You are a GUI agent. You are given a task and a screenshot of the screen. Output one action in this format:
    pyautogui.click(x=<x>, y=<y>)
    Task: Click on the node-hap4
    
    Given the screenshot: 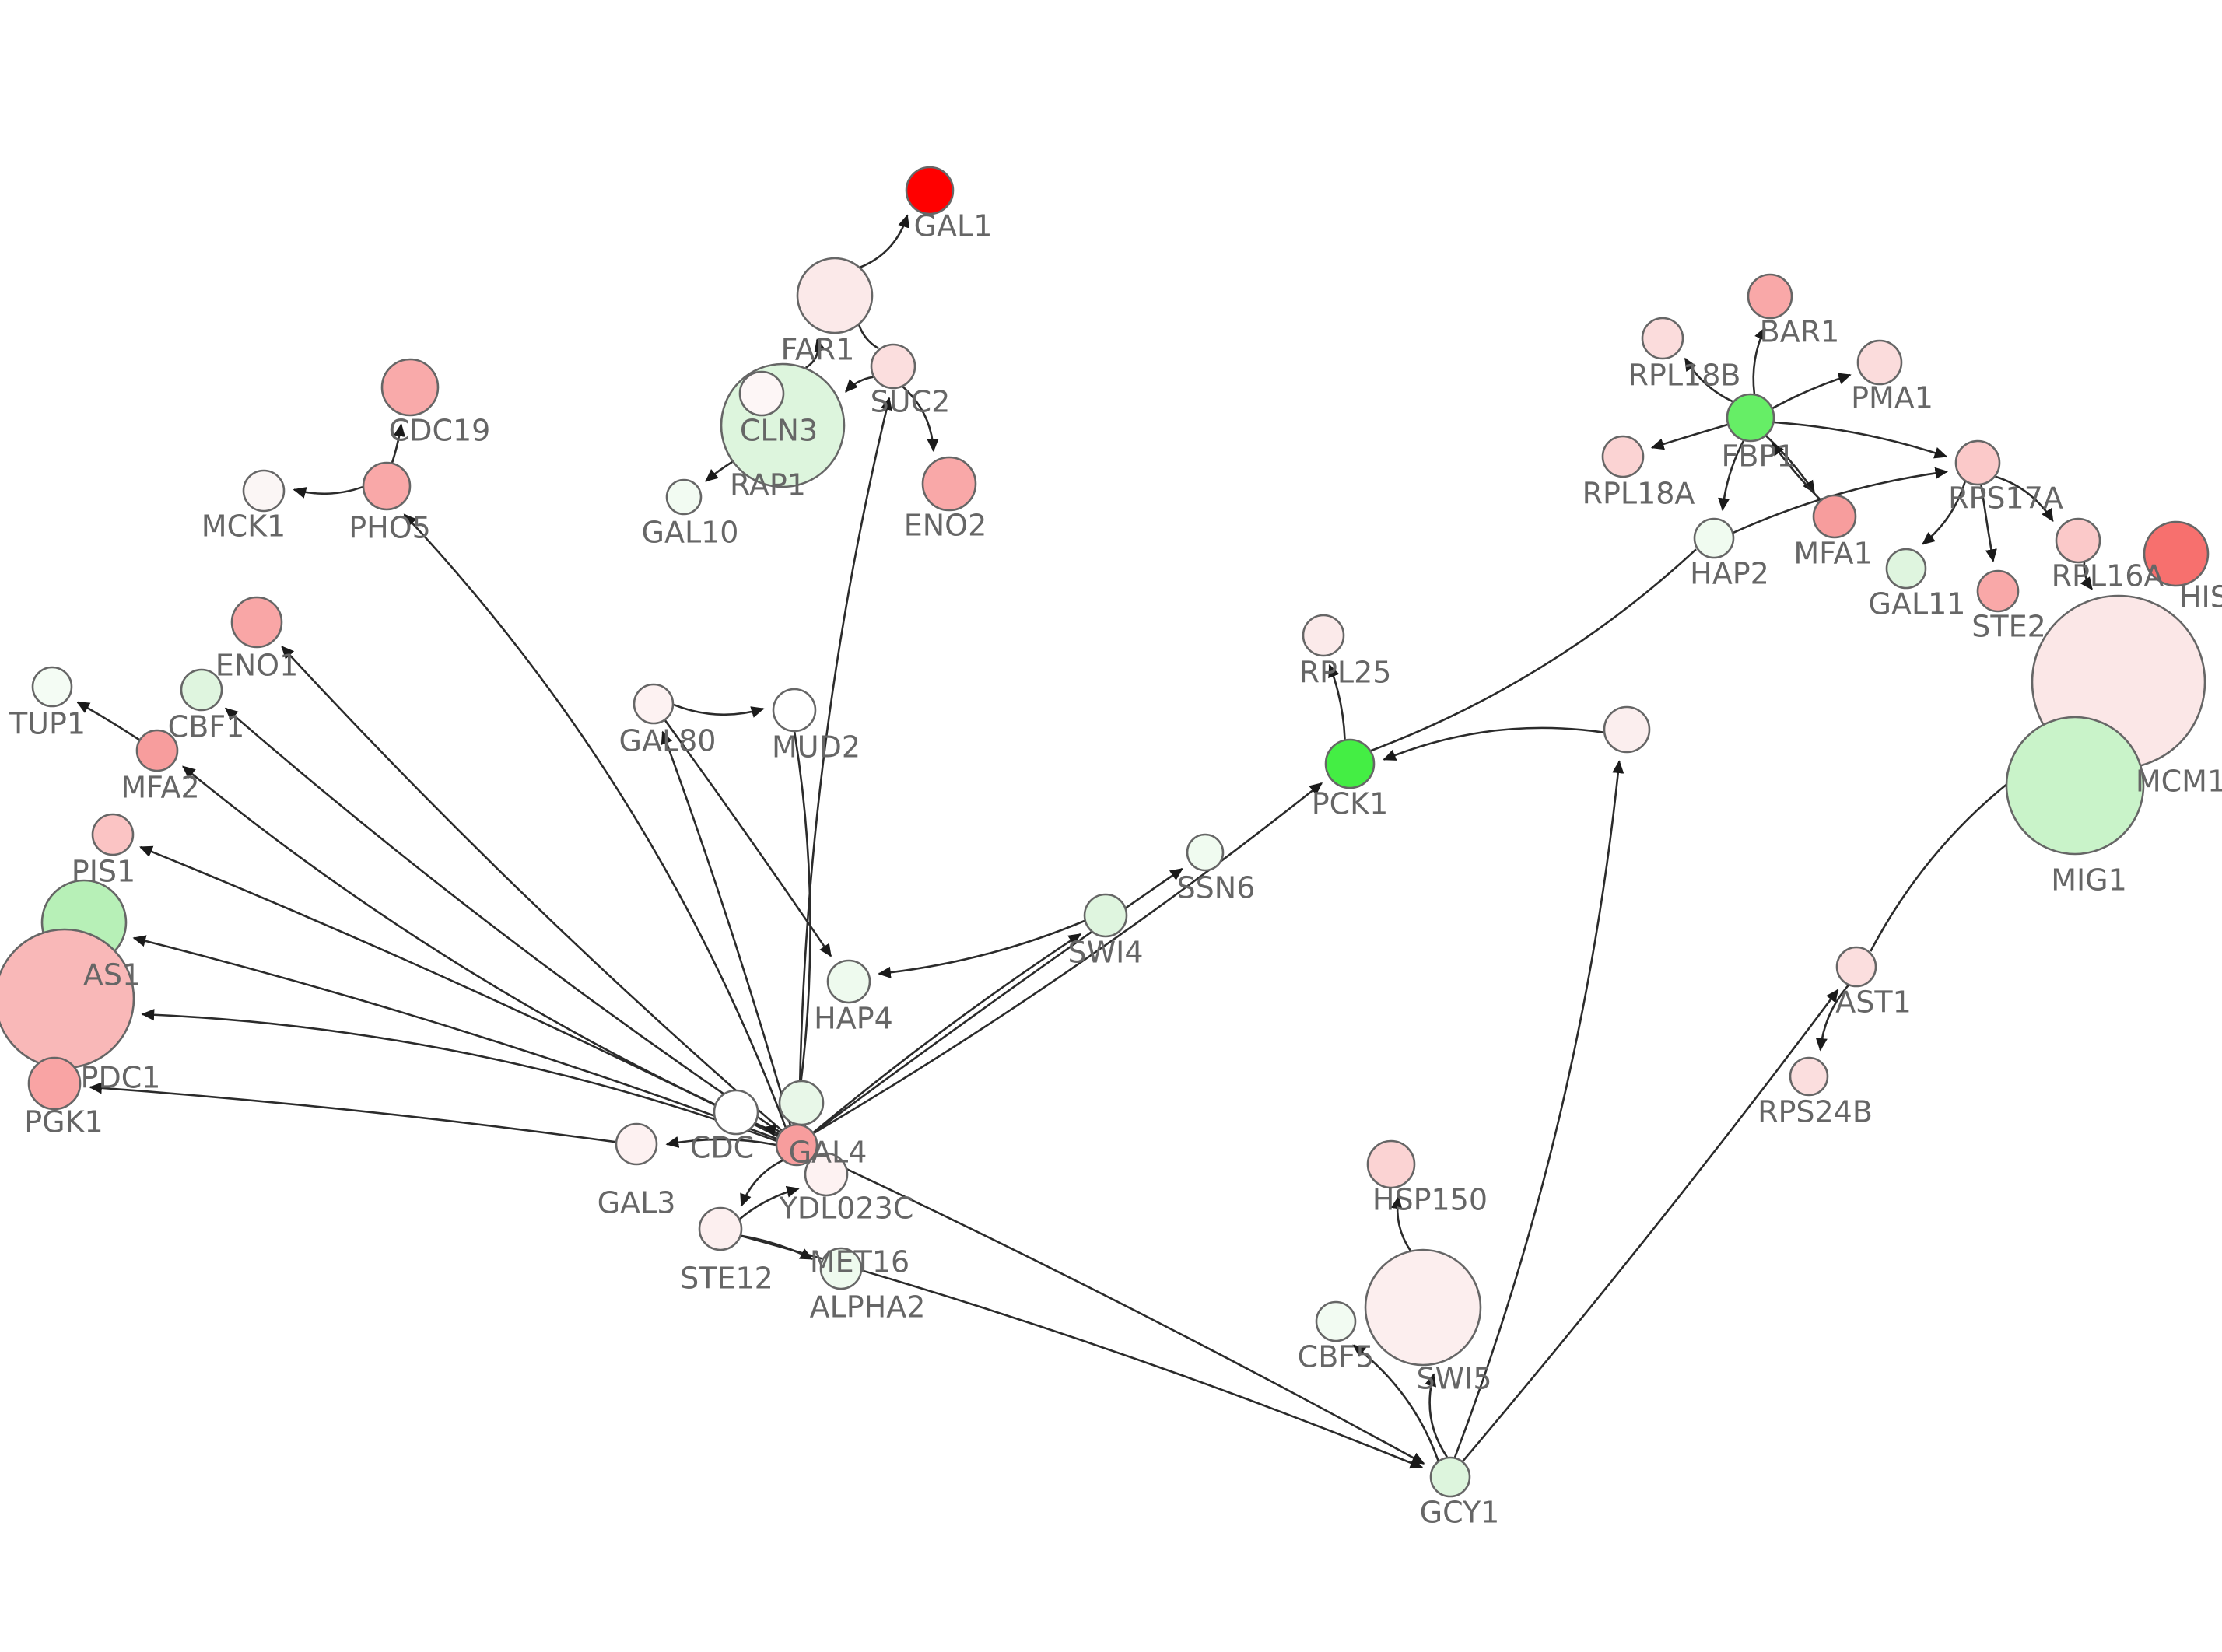 What is the action you would take?
    pyautogui.click(x=849, y=982)
    